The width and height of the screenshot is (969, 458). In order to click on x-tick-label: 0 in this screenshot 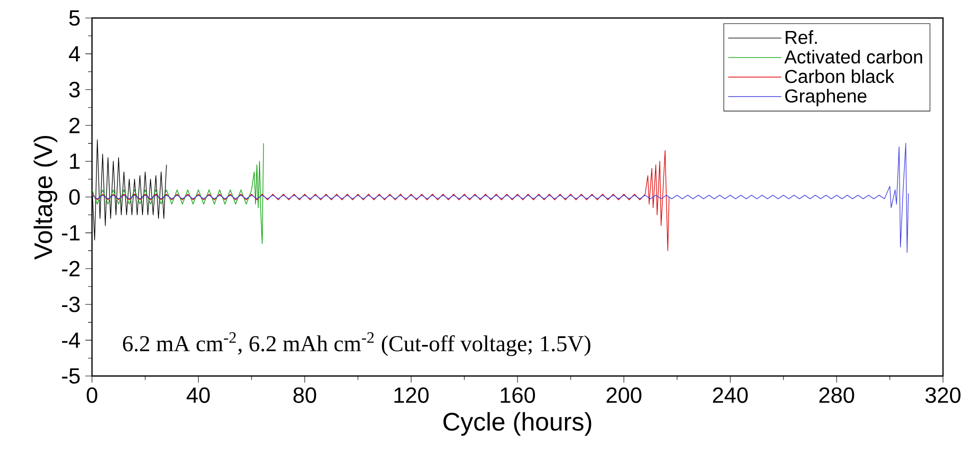, I will do `click(92, 395)`.